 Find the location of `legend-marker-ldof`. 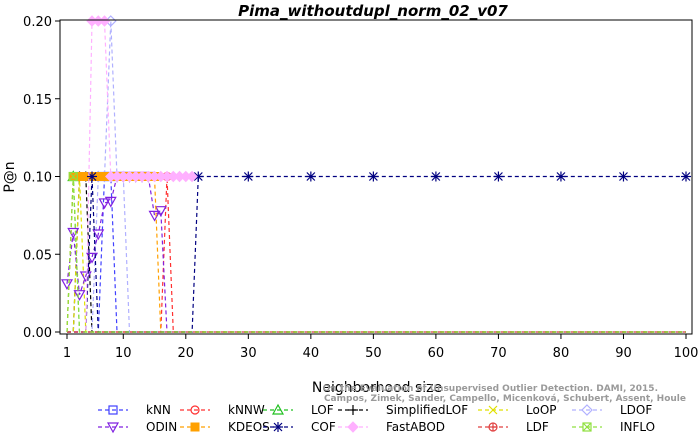

legend-marker-ldof is located at coordinates (587, 410).